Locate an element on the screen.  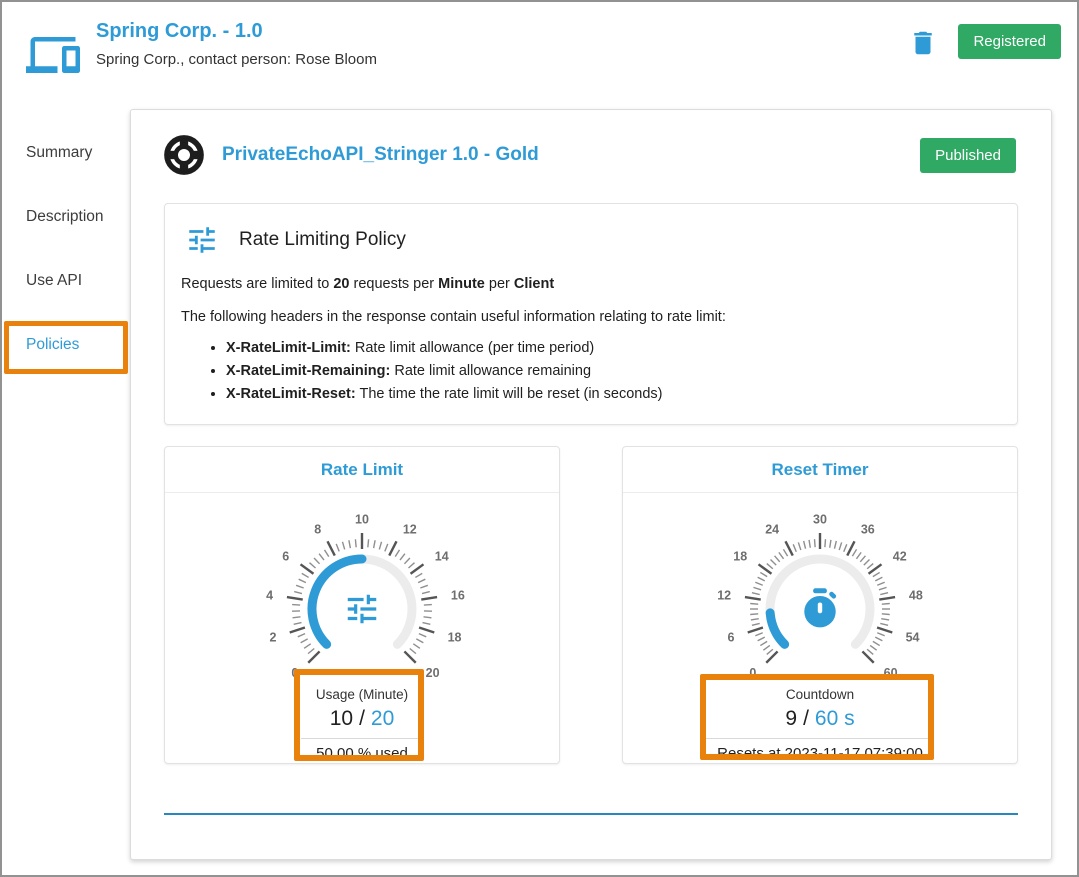
api-title: PrivateEchoAPI_Stringer 1.0 - Gold is located at coordinates (380, 154).